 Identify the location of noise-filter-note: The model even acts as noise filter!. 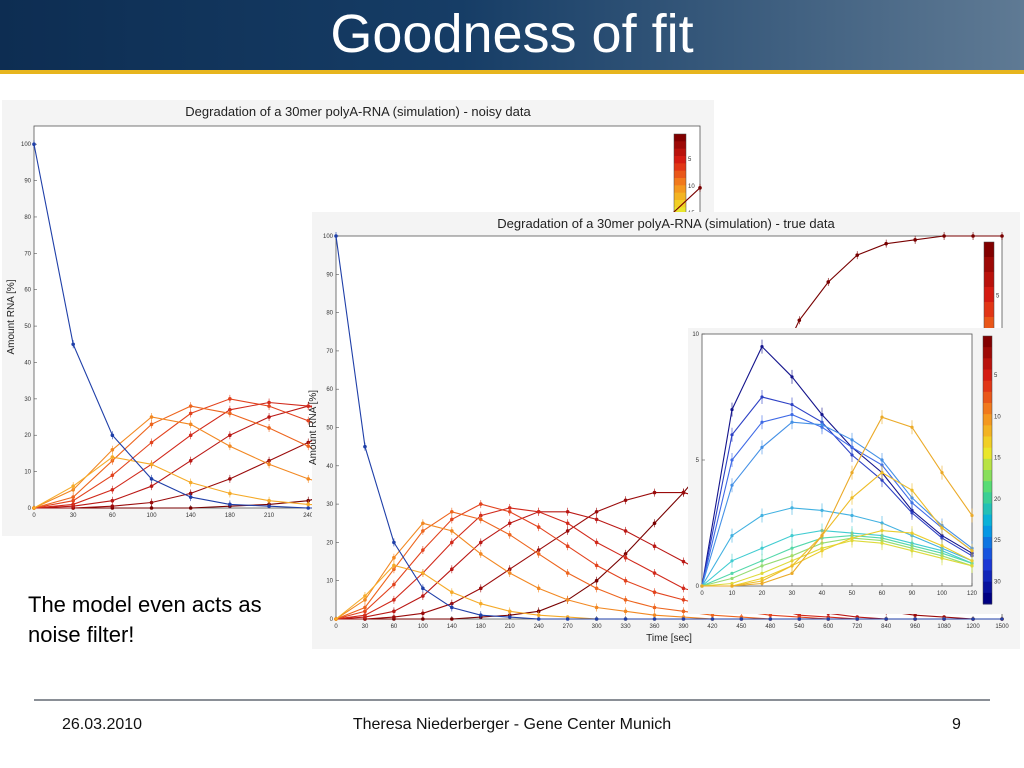
(145, 619).